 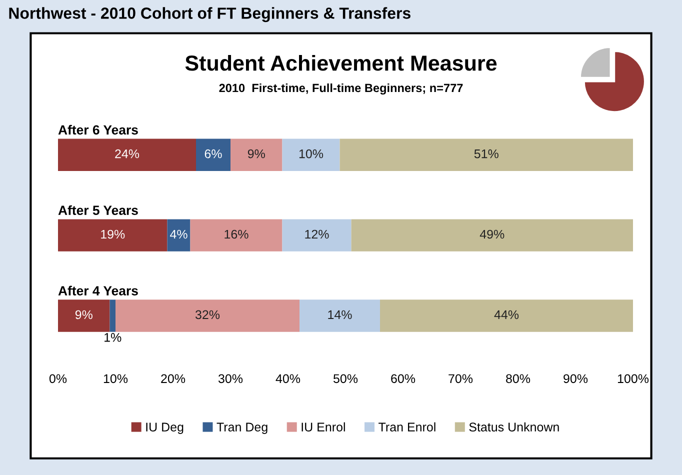 I want to click on data-label: 19%, so click(x=113, y=234).